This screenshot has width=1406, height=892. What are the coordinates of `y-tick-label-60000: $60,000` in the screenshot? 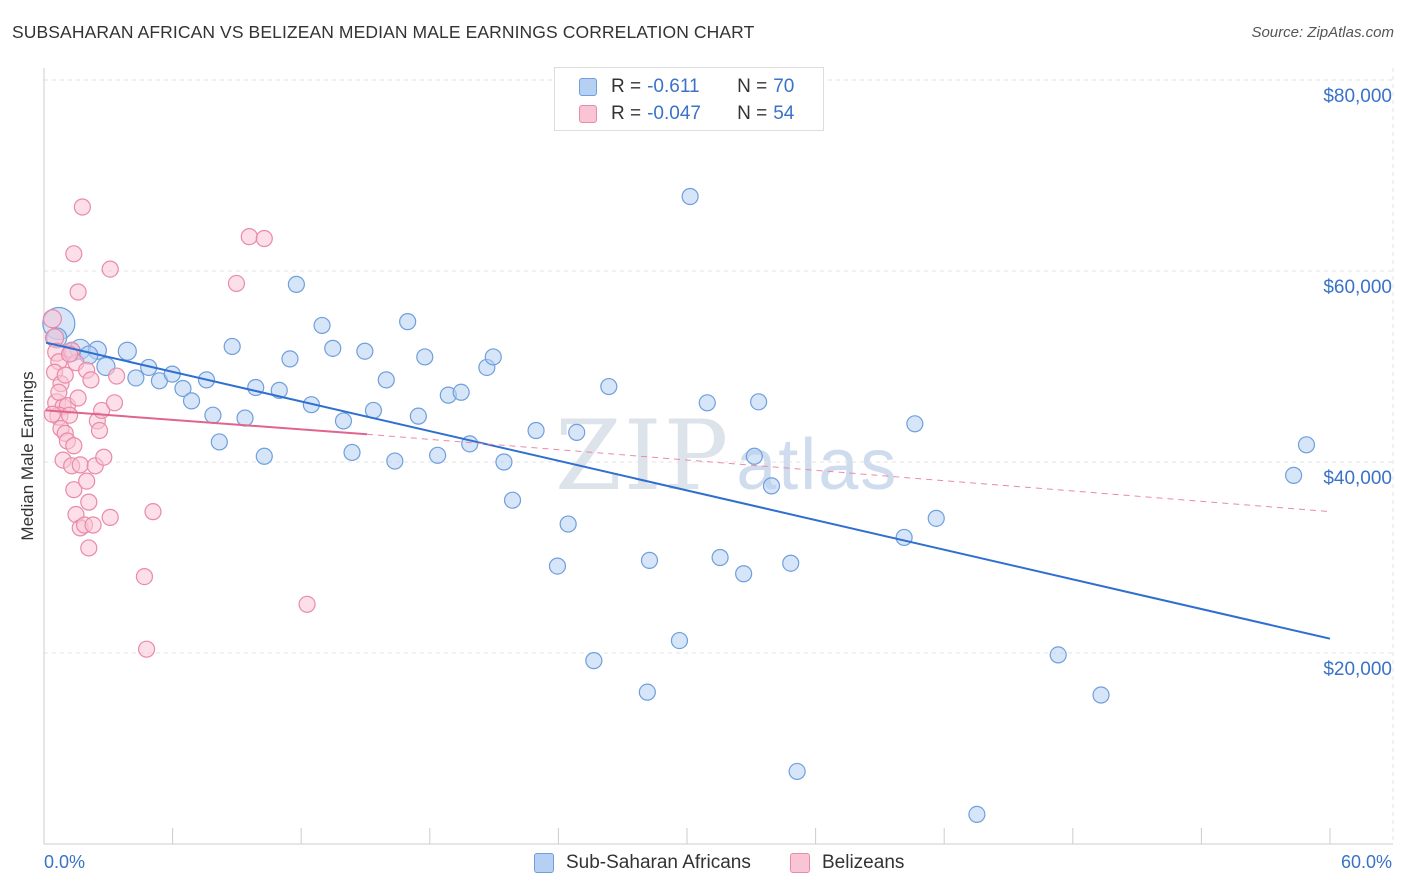 It's located at (1357, 287).